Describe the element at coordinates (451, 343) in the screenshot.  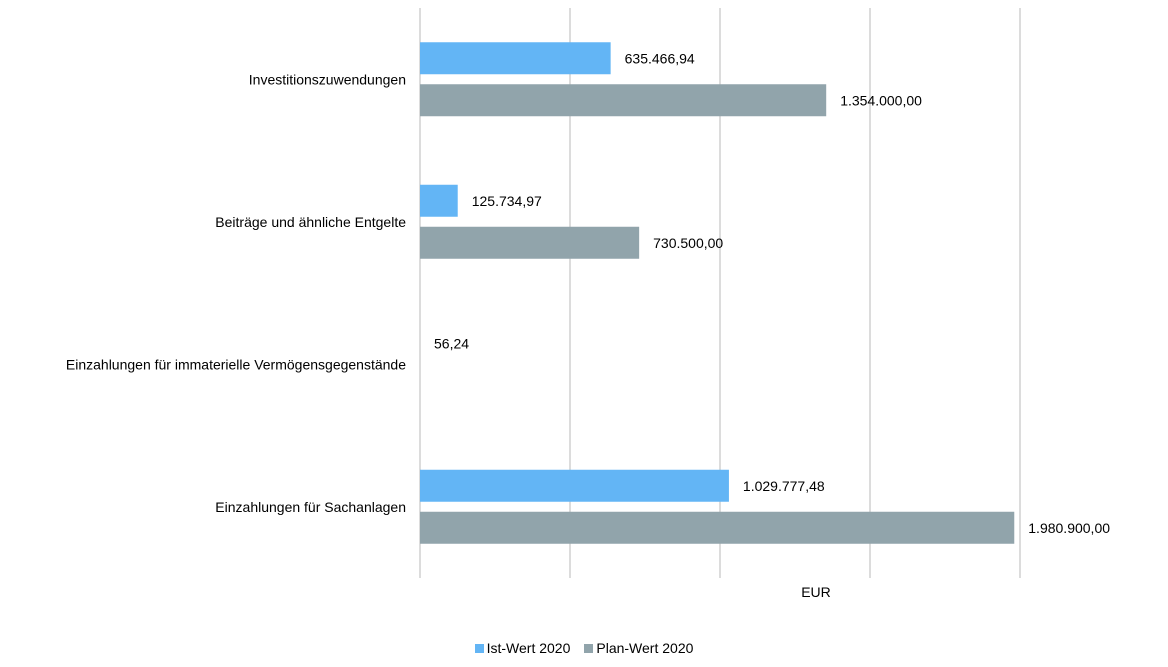
I see `data-label: 56,24` at that location.